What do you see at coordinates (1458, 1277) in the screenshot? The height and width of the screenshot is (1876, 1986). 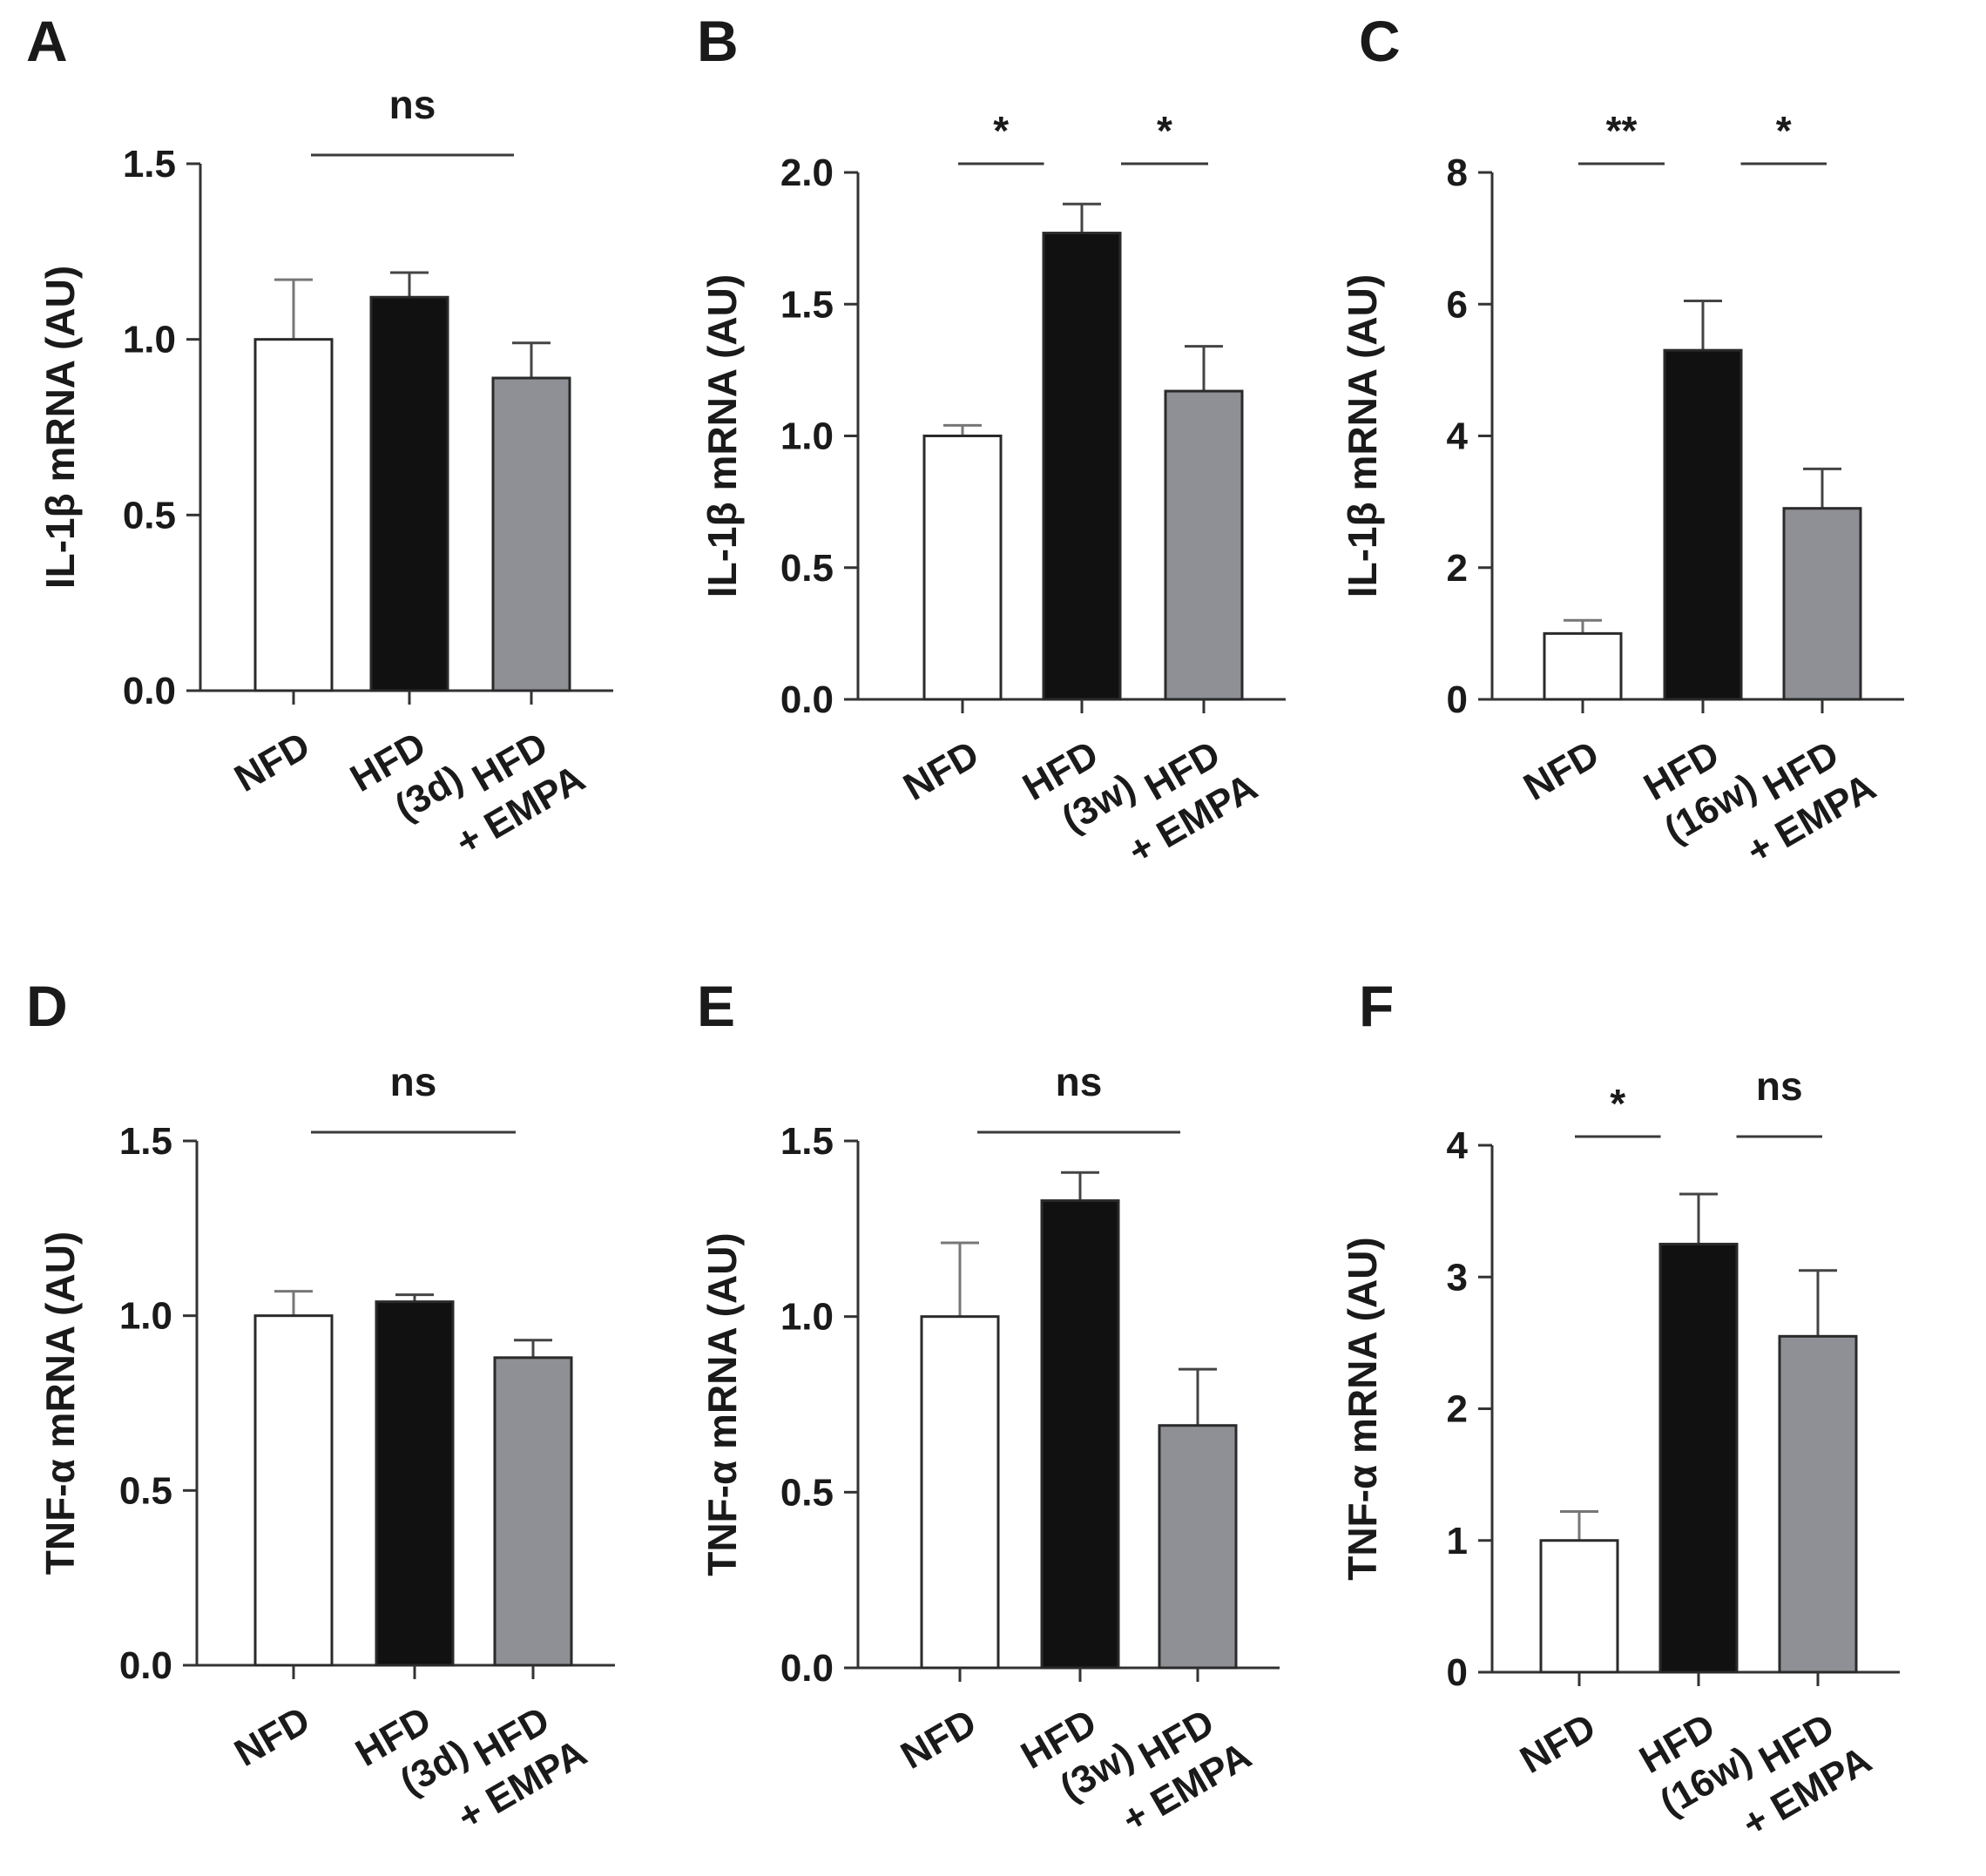 I see `y-tick-label: 3` at bounding box center [1458, 1277].